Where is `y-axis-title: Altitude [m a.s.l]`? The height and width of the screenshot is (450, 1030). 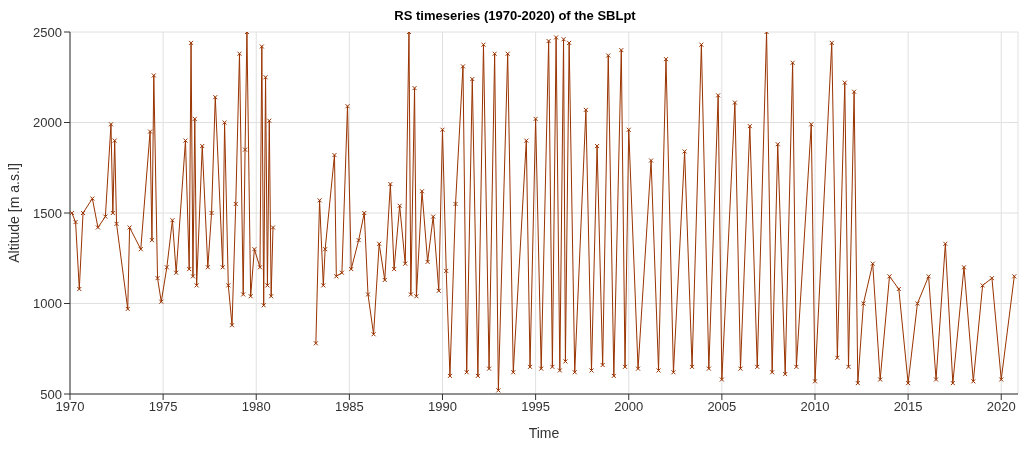 y-axis-title: Altitude [m a.s.l] is located at coordinates (13, 213).